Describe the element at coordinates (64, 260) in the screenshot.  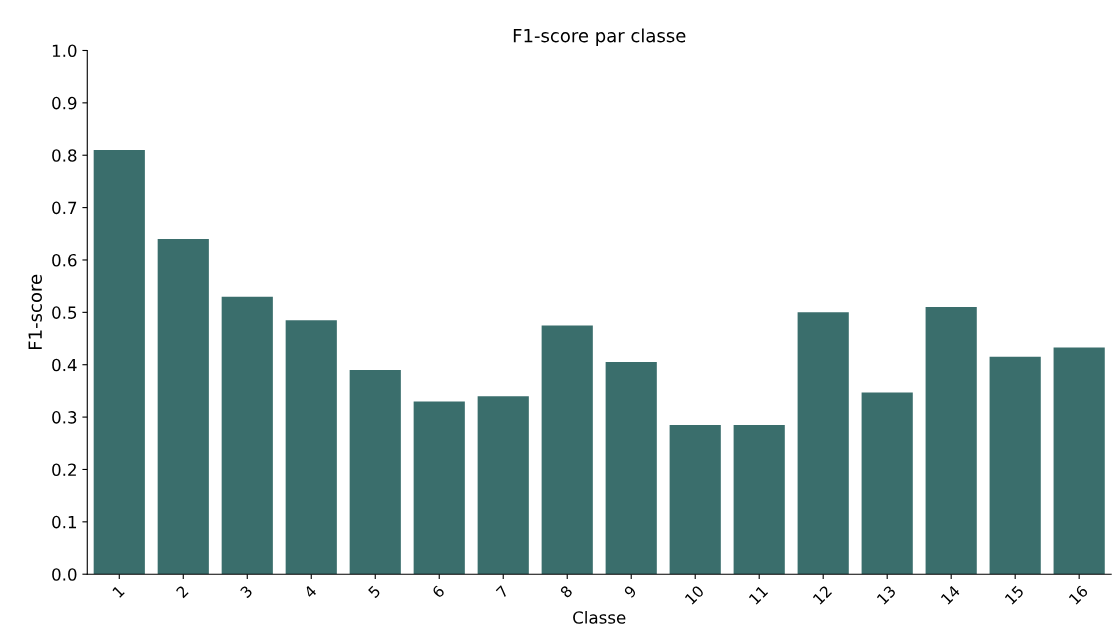
I see `y-tick-label: 0.6` at that location.